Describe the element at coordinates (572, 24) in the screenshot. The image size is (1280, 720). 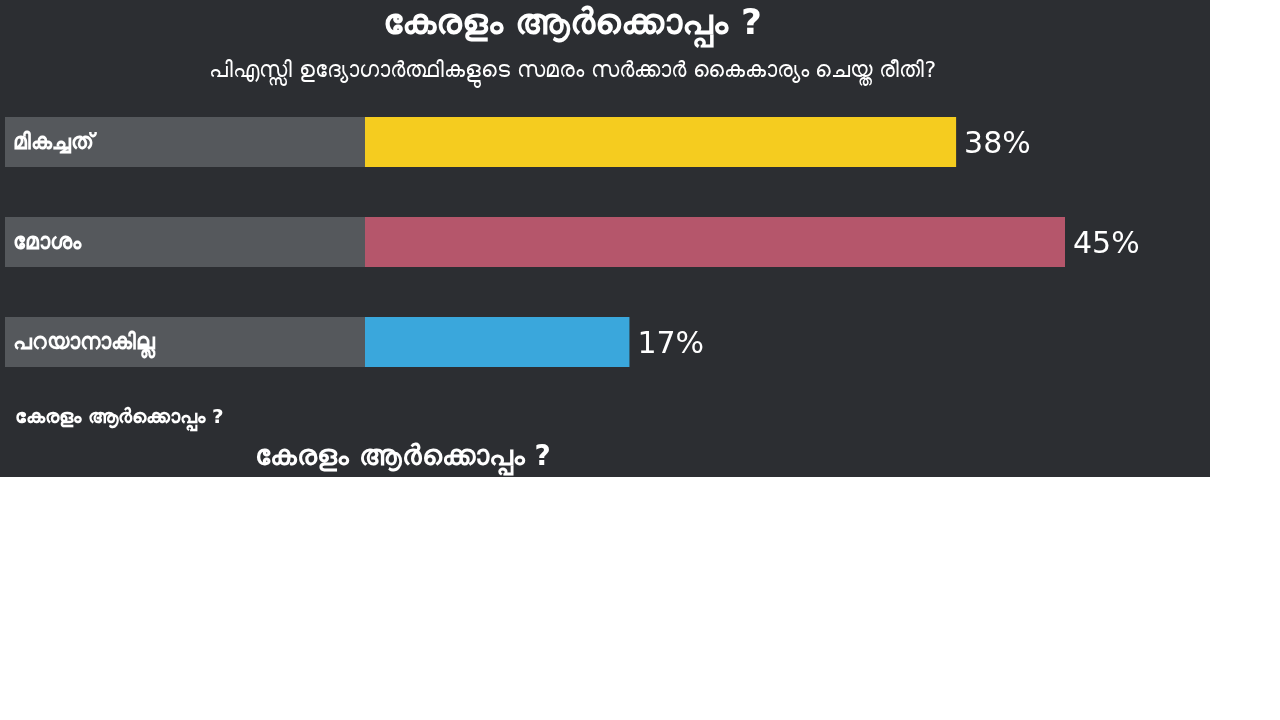
I see `chart-title: കേരളം ആർക്കൊപ്പം ?` at that location.